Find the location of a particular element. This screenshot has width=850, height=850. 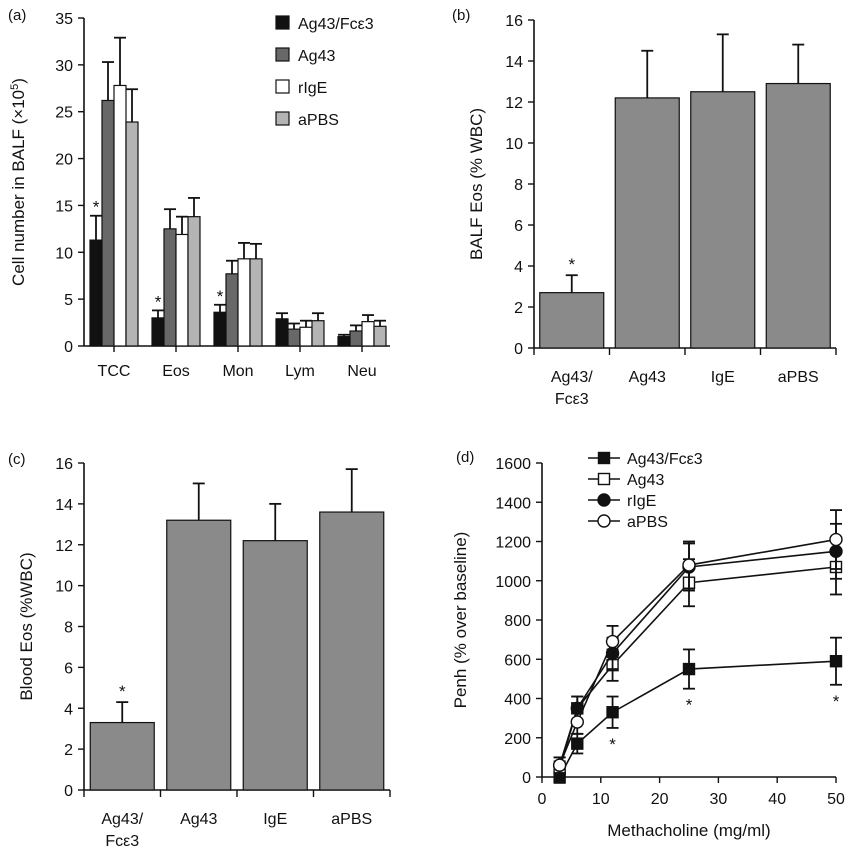

panel-a-y-tick-label: 15 is located at coordinates (64, 206).